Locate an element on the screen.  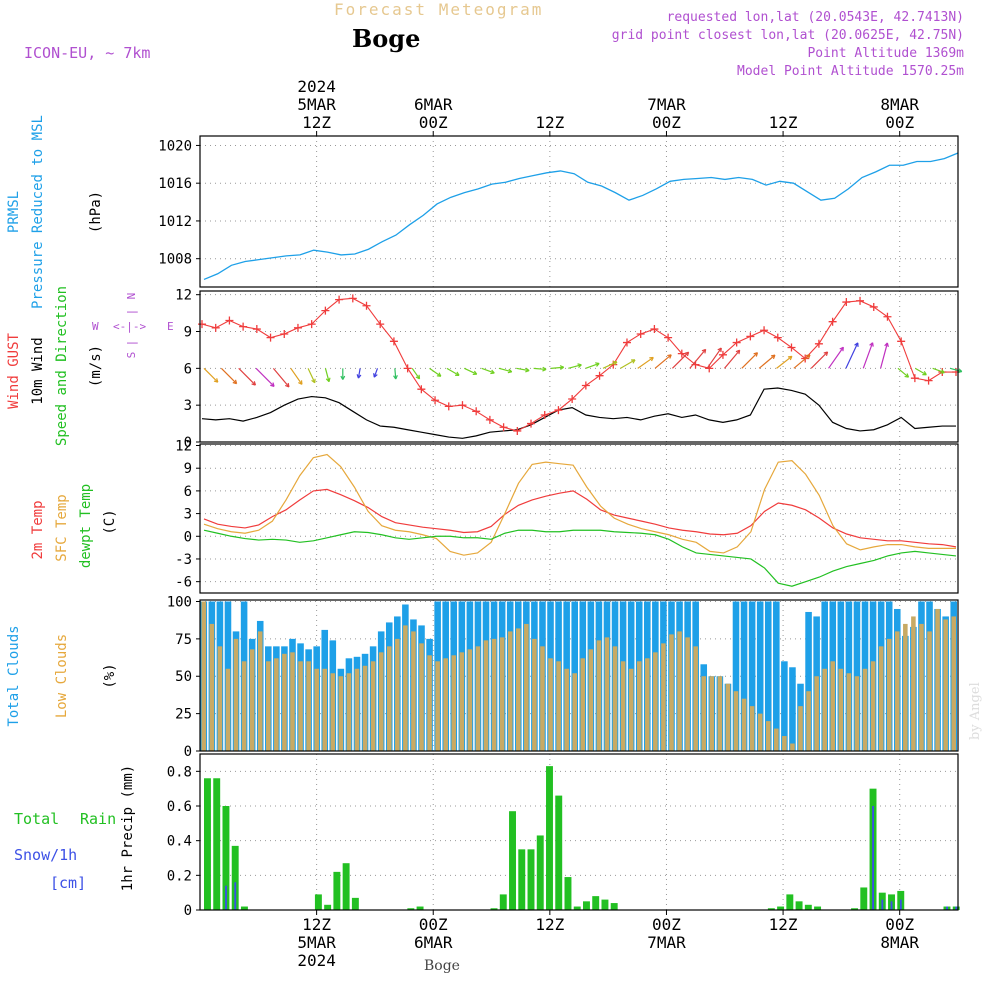
y-tick-label: 100 is located at coordinates (179, 602).